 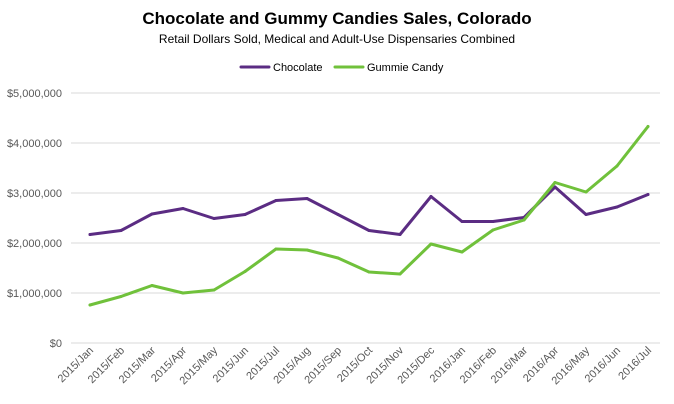 What do you see at coordinates (56, 344) in the screenshot?
I see `y-tick-label: $0` at bounding box center [56, 344].